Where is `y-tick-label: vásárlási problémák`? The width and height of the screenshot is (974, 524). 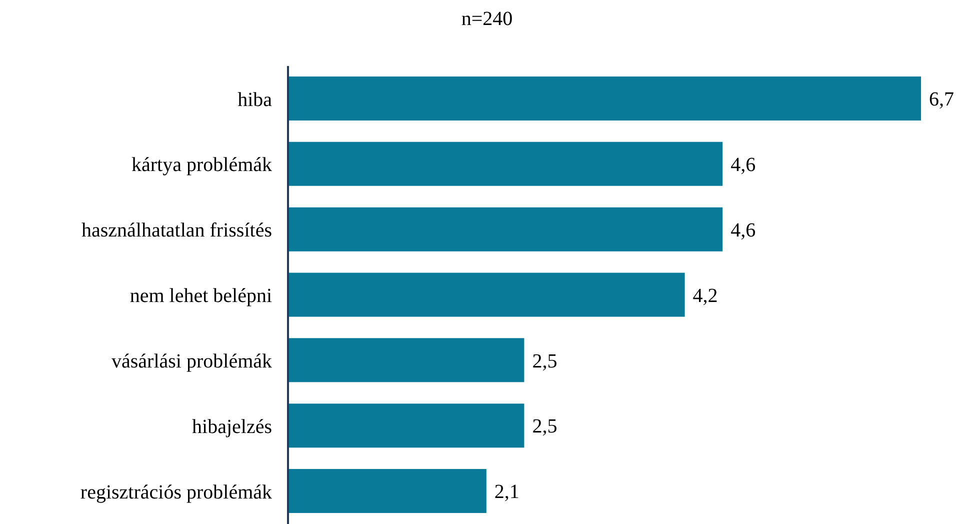 y-tick-label: vásárlási problémák is located at coordinates (192, 361).